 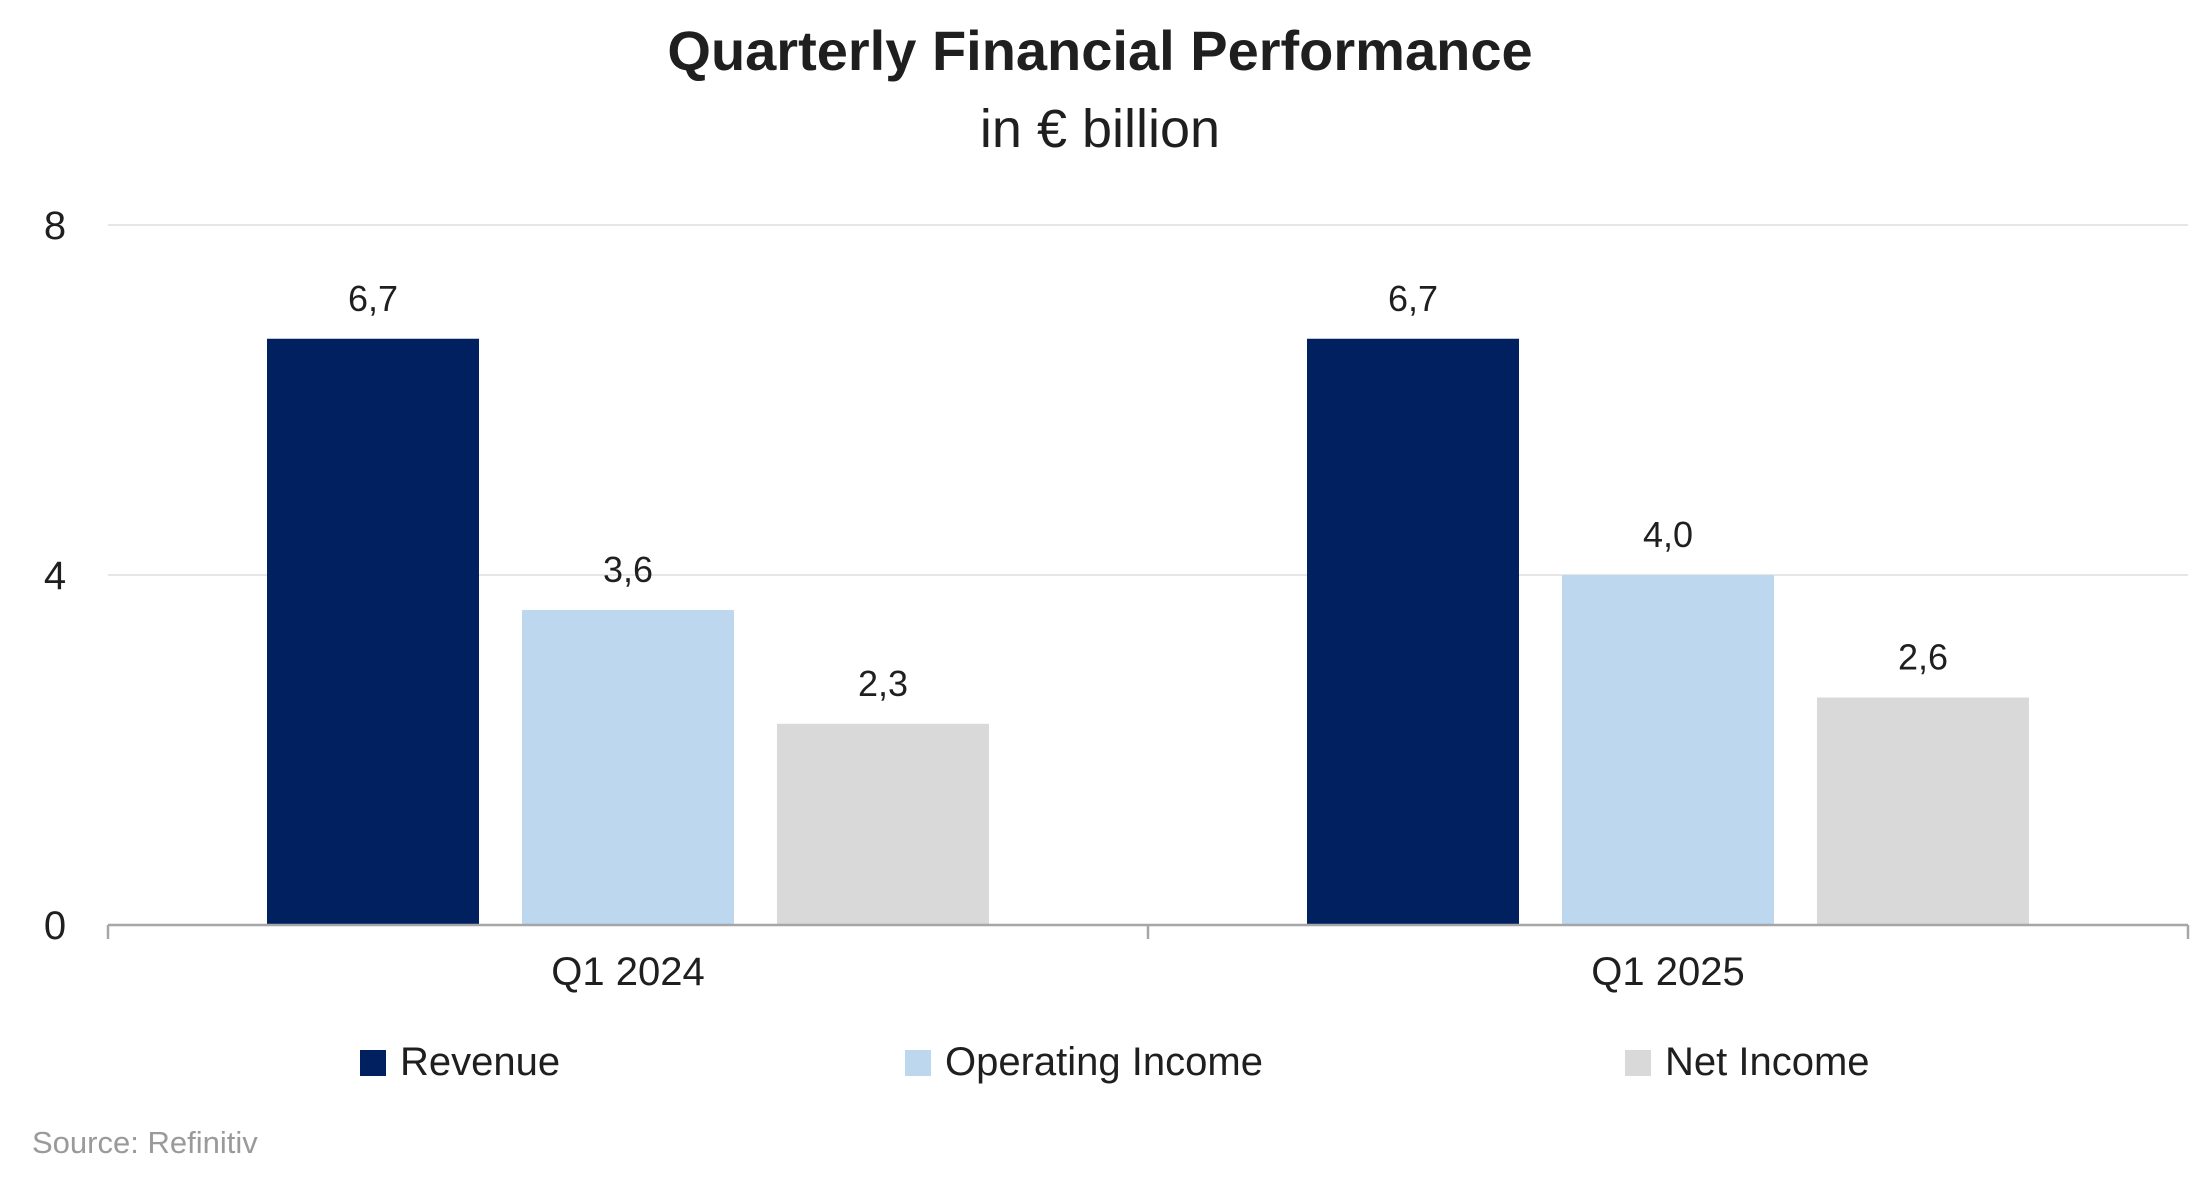 I want to click on legend-item: Net Income, so click(x=1747, y=1062).